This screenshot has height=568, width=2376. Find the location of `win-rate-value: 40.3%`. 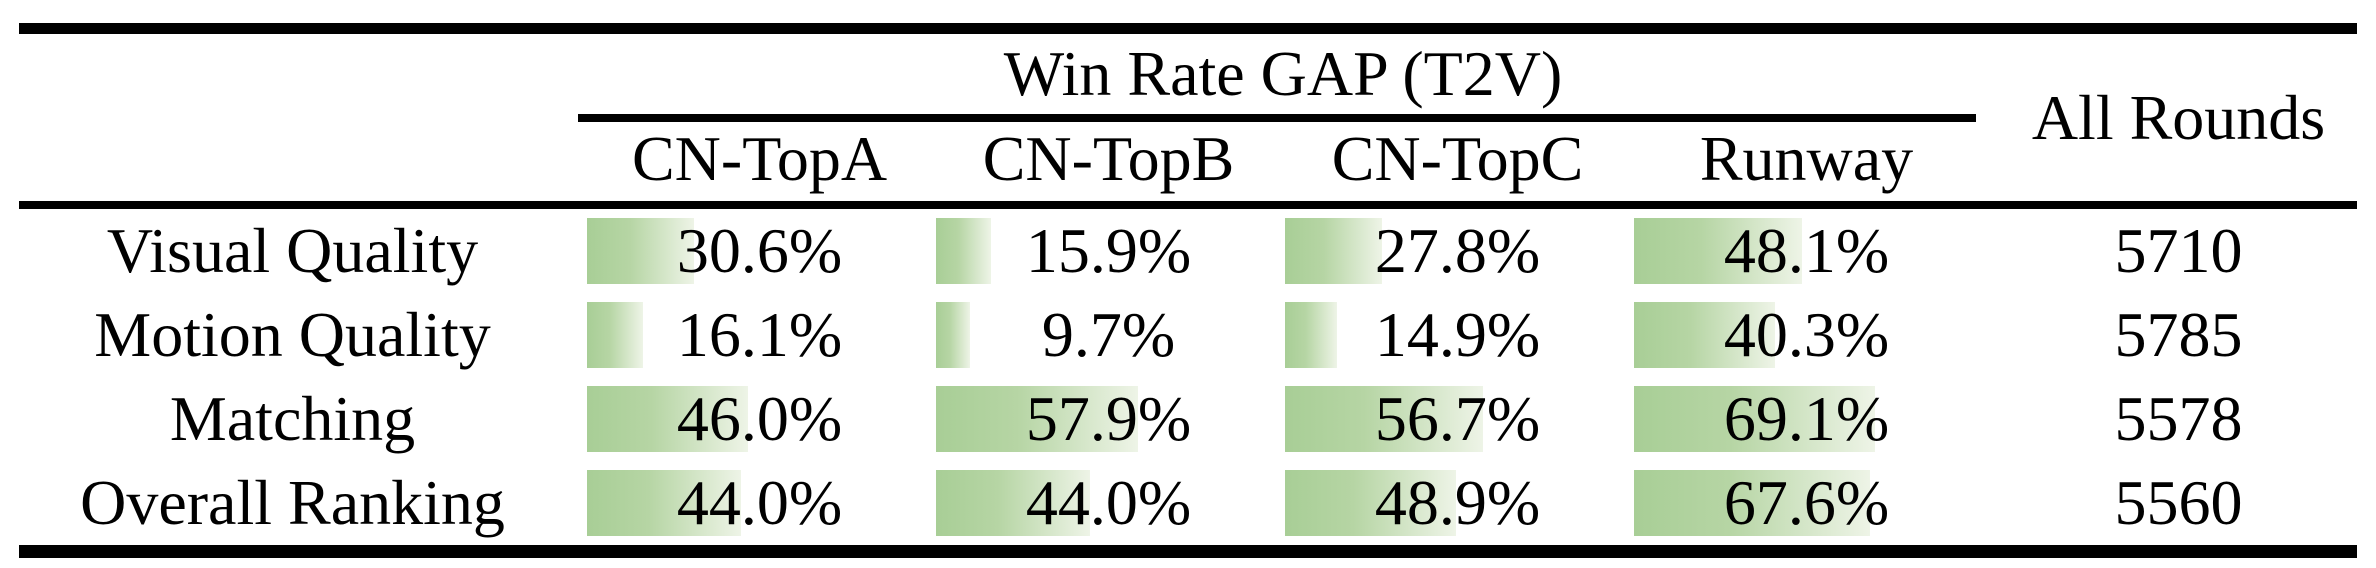

win-rate-value: 40.3% is located at coordinates (1806, 334).